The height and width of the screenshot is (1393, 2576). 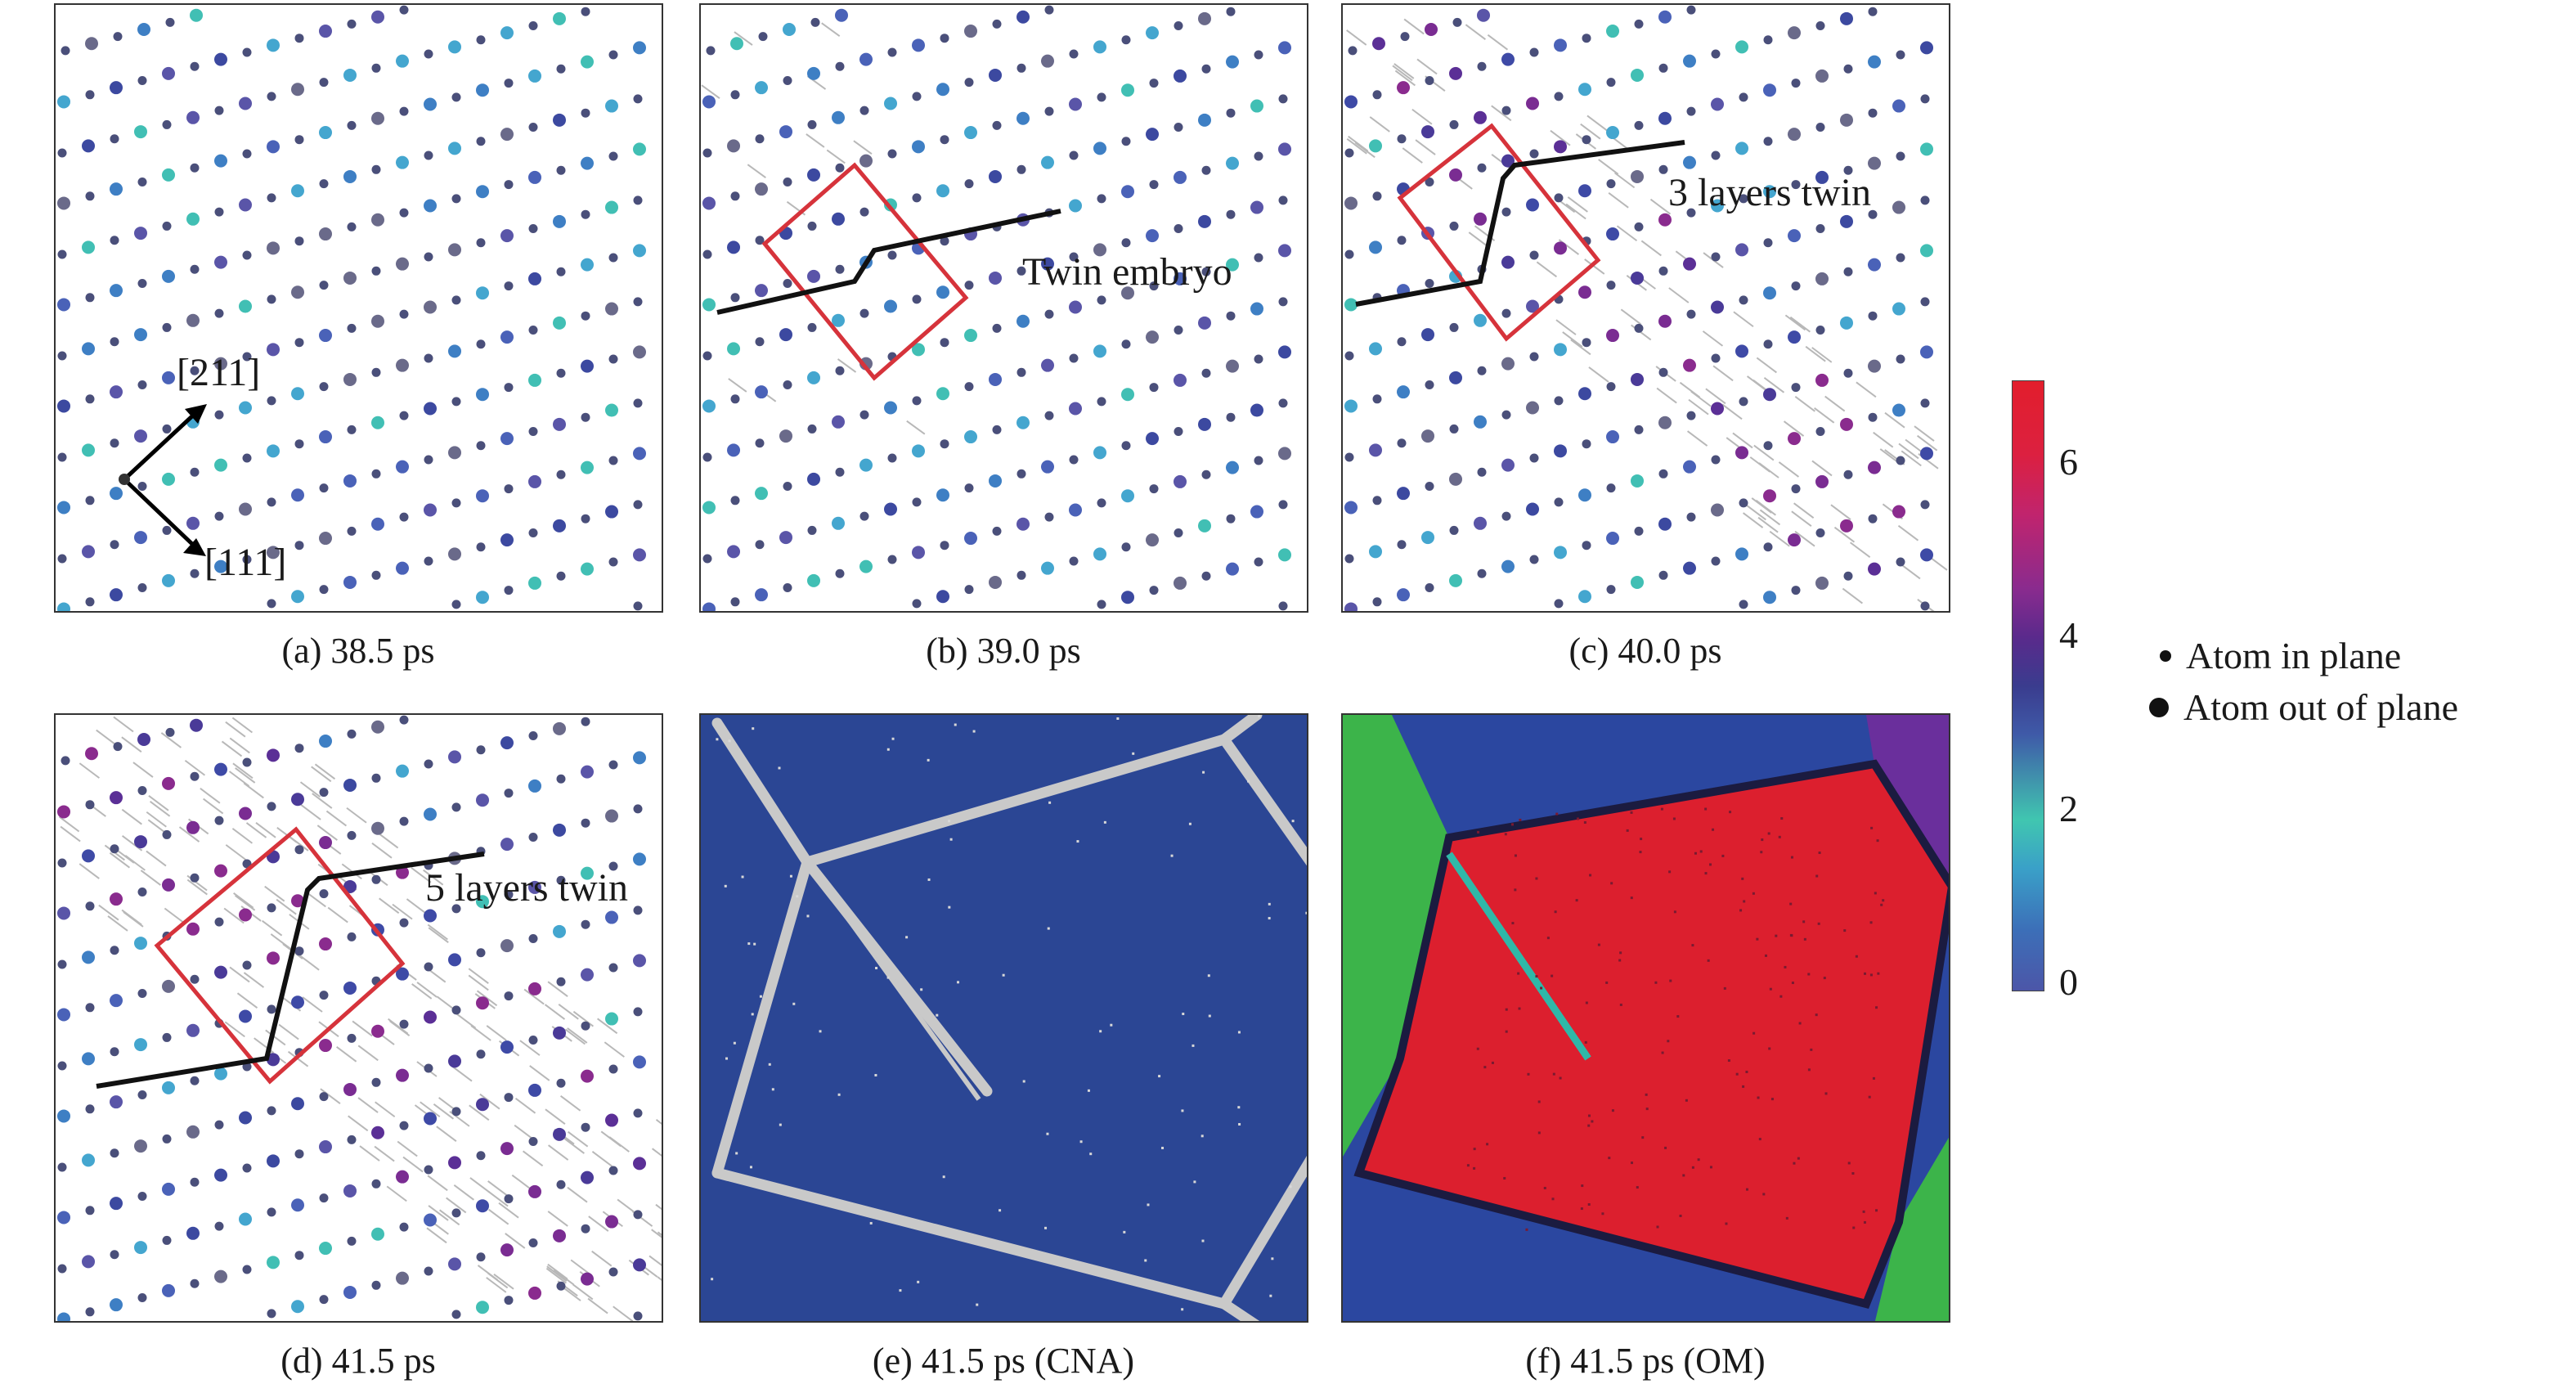 What do you see at coordinates (893, 981) in the screenshot?
I see `twin-boundary-trace` at bounding box center [893, 981].